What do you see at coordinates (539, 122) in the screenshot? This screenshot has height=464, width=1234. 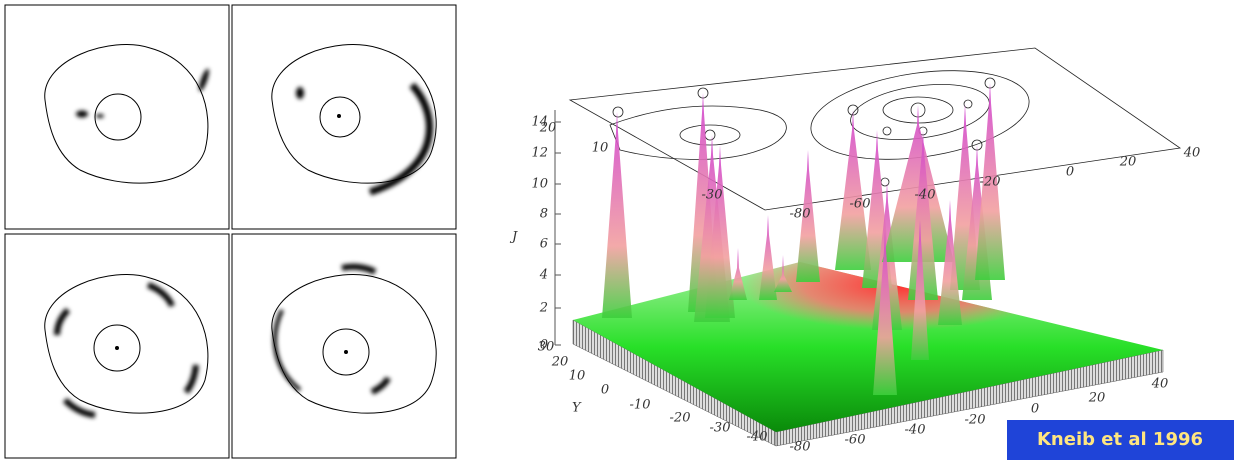 I see `tick-label: 14` at bounding box center [539, 122].